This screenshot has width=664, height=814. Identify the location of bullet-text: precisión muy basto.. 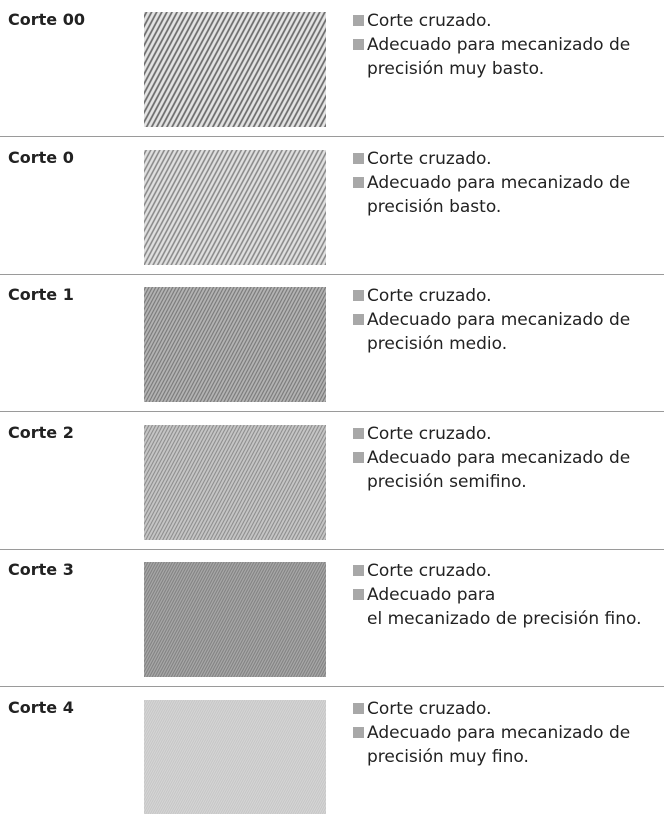
(456, 69).